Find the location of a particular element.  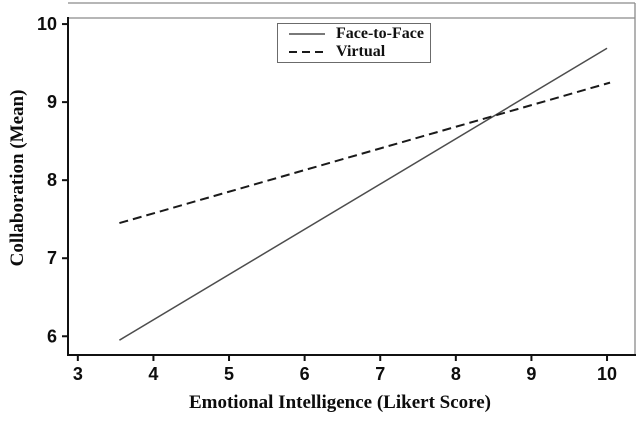

y-tick-label: 9 is located at coordinates (52, 102).